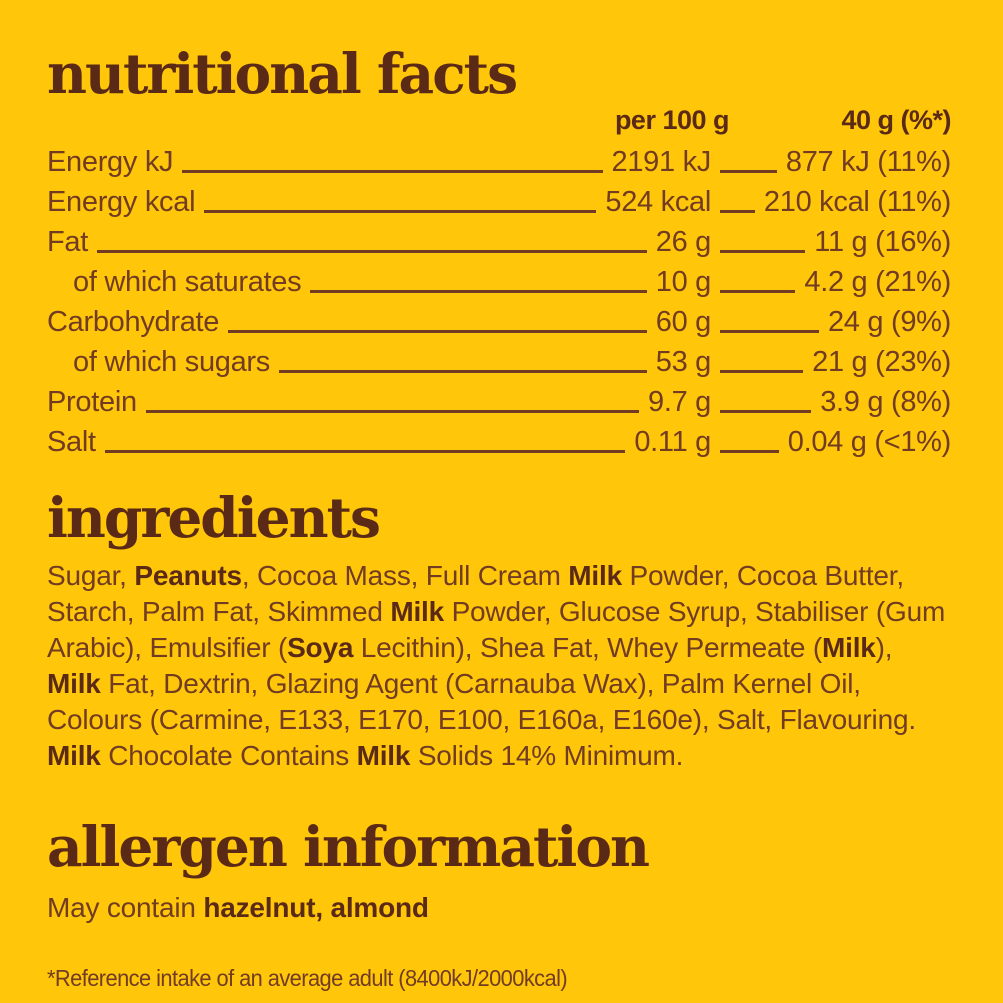 The height and width of the screenshot is (1003, 1003). I want to click on text-segment: Sugar,, so click(91, 575).